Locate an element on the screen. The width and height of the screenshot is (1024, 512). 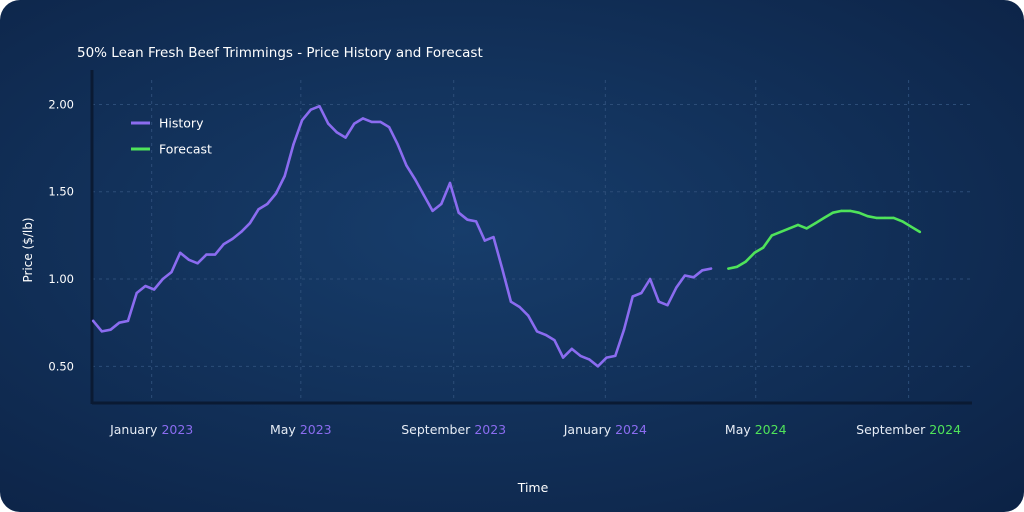
x-axis-label: Time is located at coordinates (533, 487).